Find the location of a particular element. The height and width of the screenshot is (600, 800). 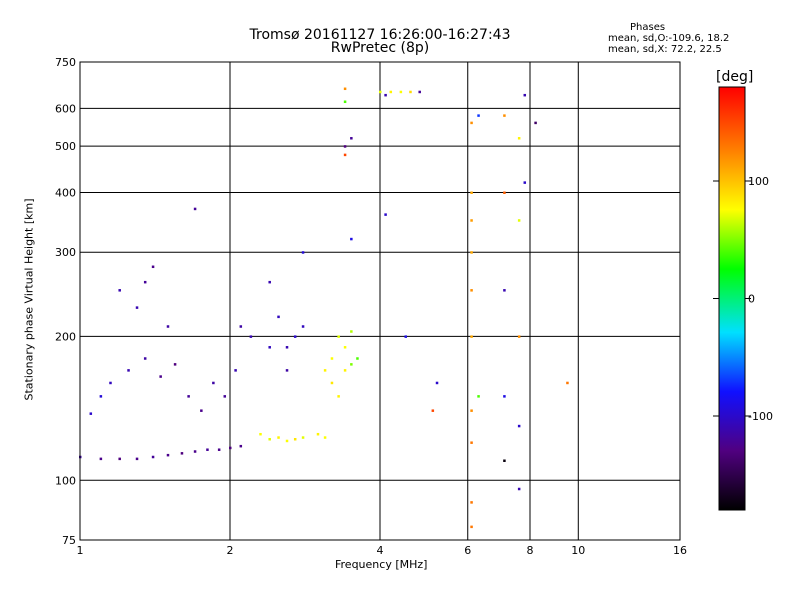

colorbar-label: [deg] is located at coordinates (735, 77).